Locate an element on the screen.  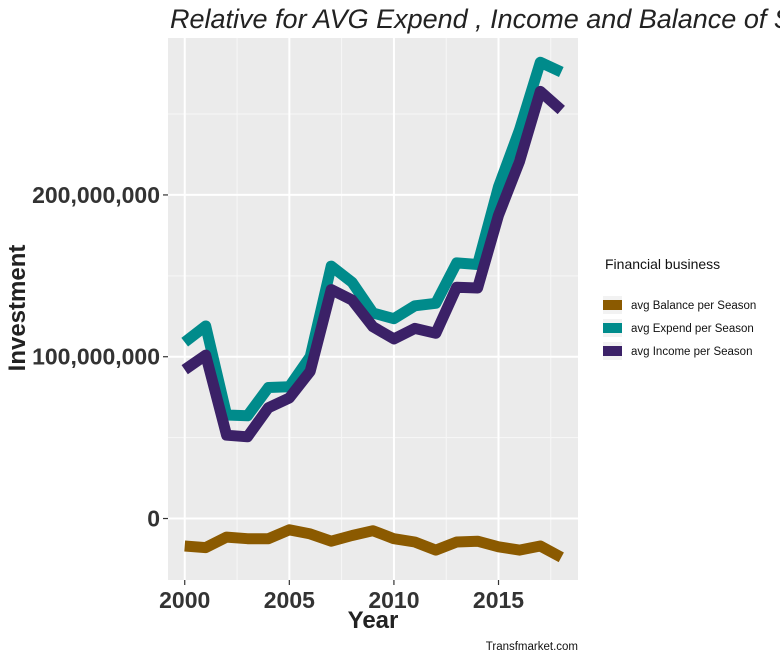
x-tick-label: 2015 is located at coordinates (498, 600).